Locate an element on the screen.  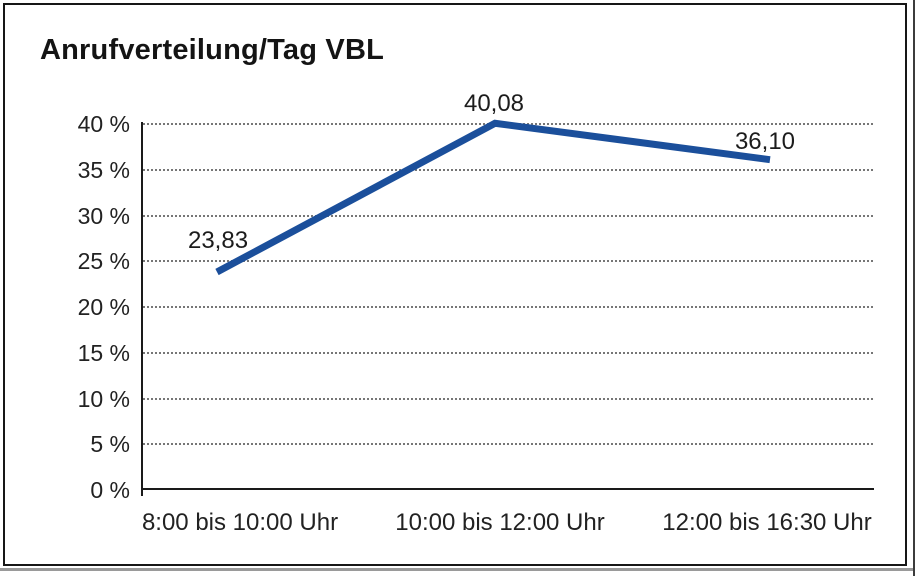
y-tick-label: 15 % is located at coordinates (103, 352).